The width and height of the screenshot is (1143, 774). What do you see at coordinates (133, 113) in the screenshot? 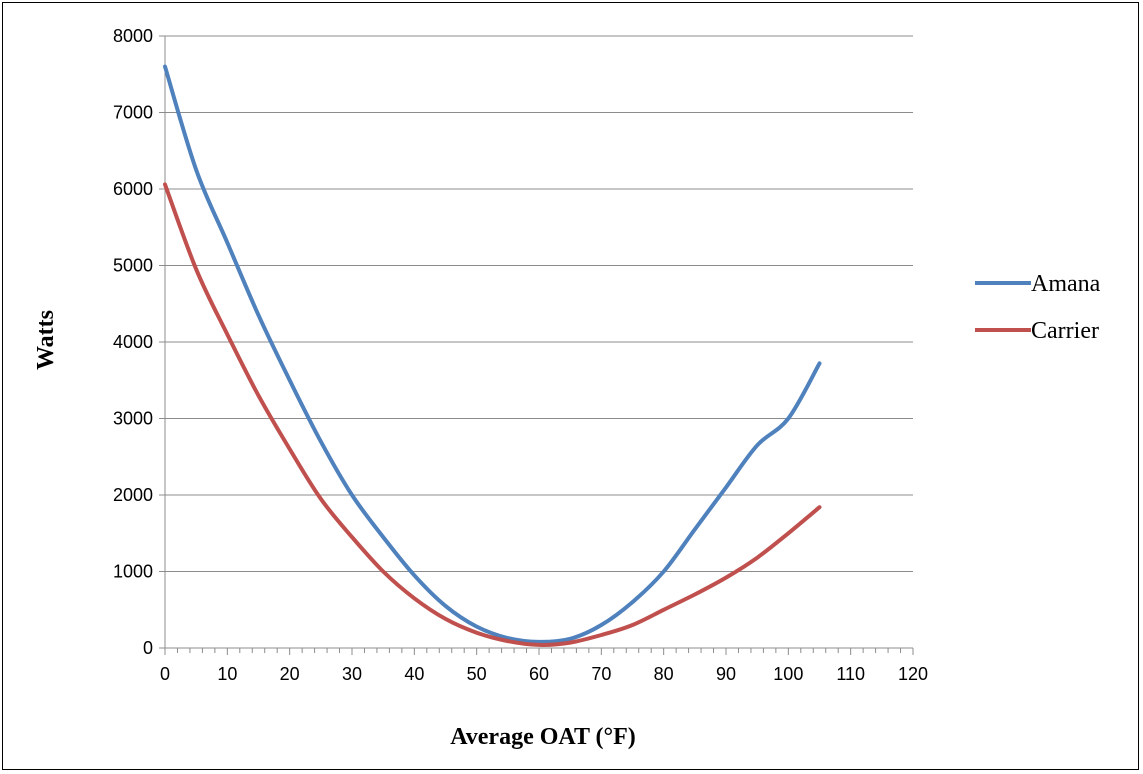
I see `y-tick-label: 7000` at bounding box center [133, 113].